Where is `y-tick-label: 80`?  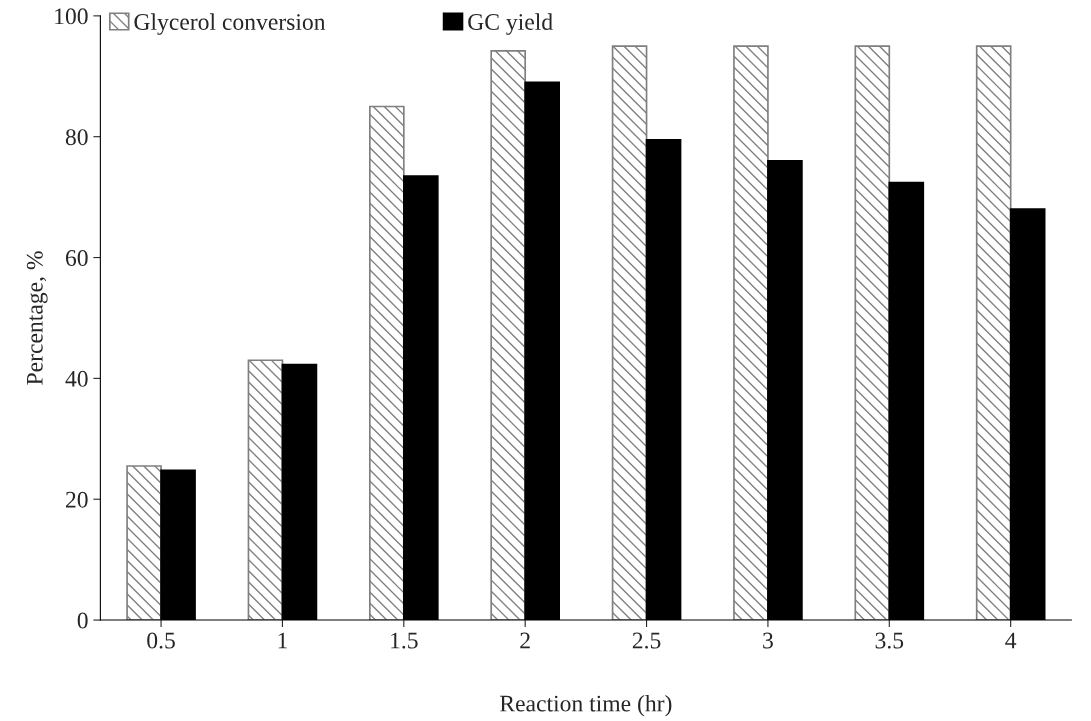 y-tick-label: 80 is located at coordinates (76, 137).